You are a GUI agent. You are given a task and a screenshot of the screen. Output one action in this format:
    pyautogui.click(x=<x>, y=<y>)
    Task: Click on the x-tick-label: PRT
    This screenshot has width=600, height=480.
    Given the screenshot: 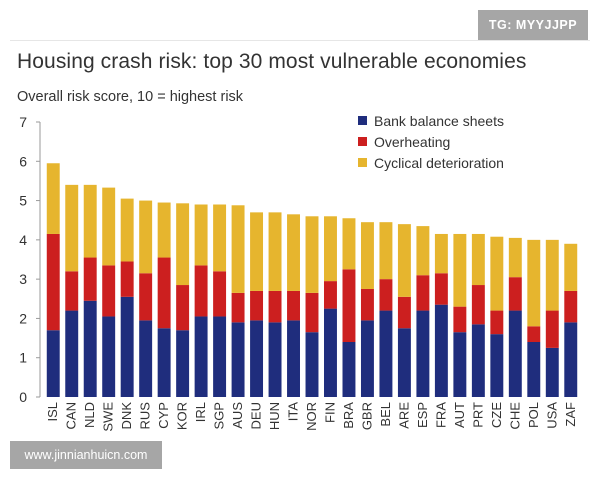 What is the action you would take?
    pyautogui.click(x=477, y=415)
    